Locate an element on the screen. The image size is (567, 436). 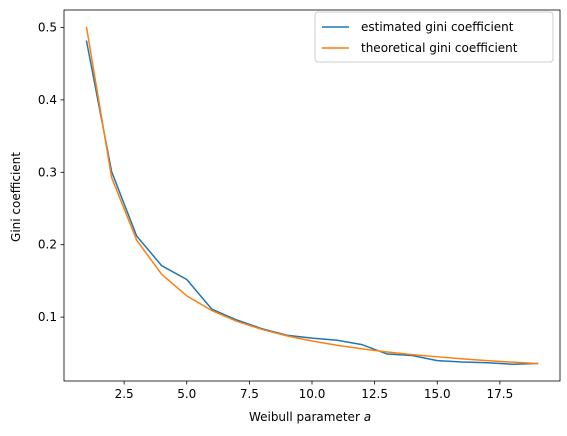
x-tick-label: 7.5 is located at coordinates (249, 394).